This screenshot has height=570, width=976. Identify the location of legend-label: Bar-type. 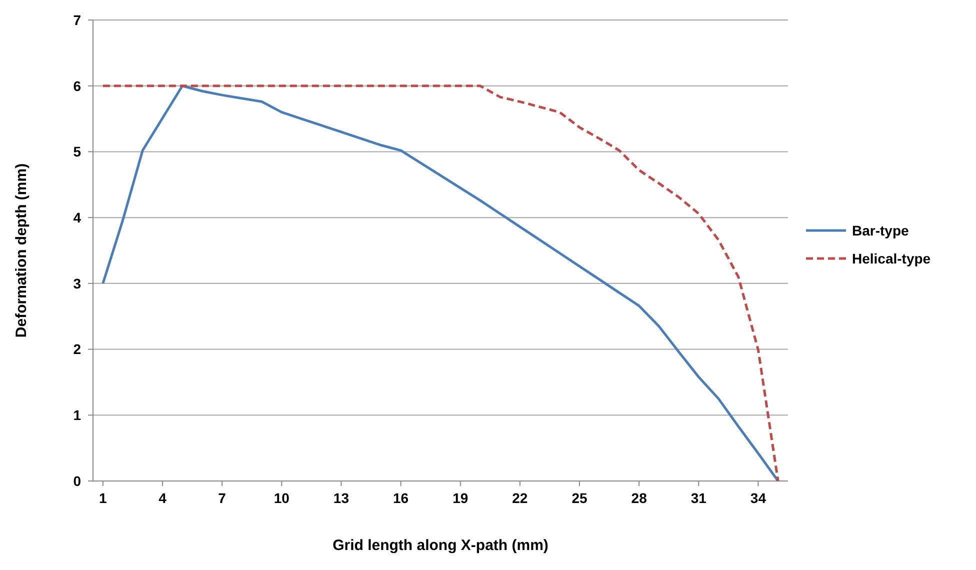
(881, 230).